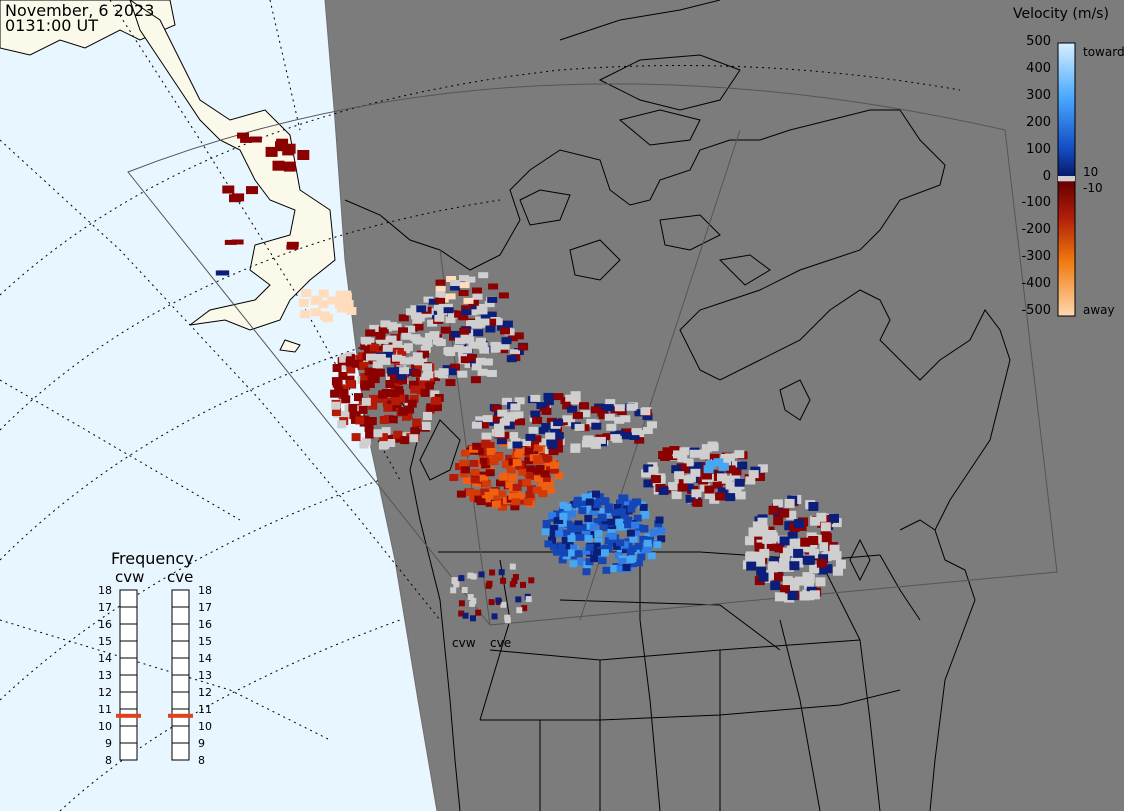 This screenshot has height=811, width=1124. What do you see at coordinates (1093, 188) in the screenshot?
I see `minus-ten-label: -10` at bounding box center [1093, 188].